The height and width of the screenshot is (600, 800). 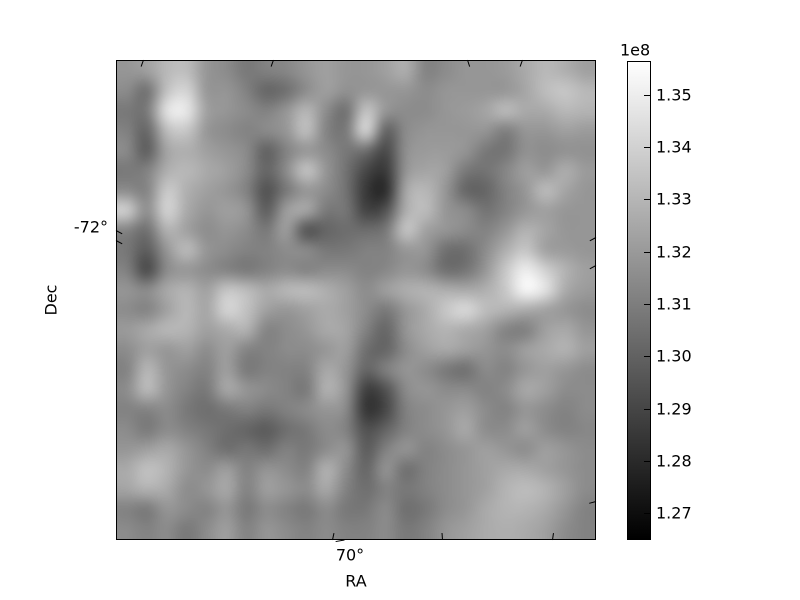 I want to click on colorbar-tick-label: 1.34, so click(x=674, y=147).